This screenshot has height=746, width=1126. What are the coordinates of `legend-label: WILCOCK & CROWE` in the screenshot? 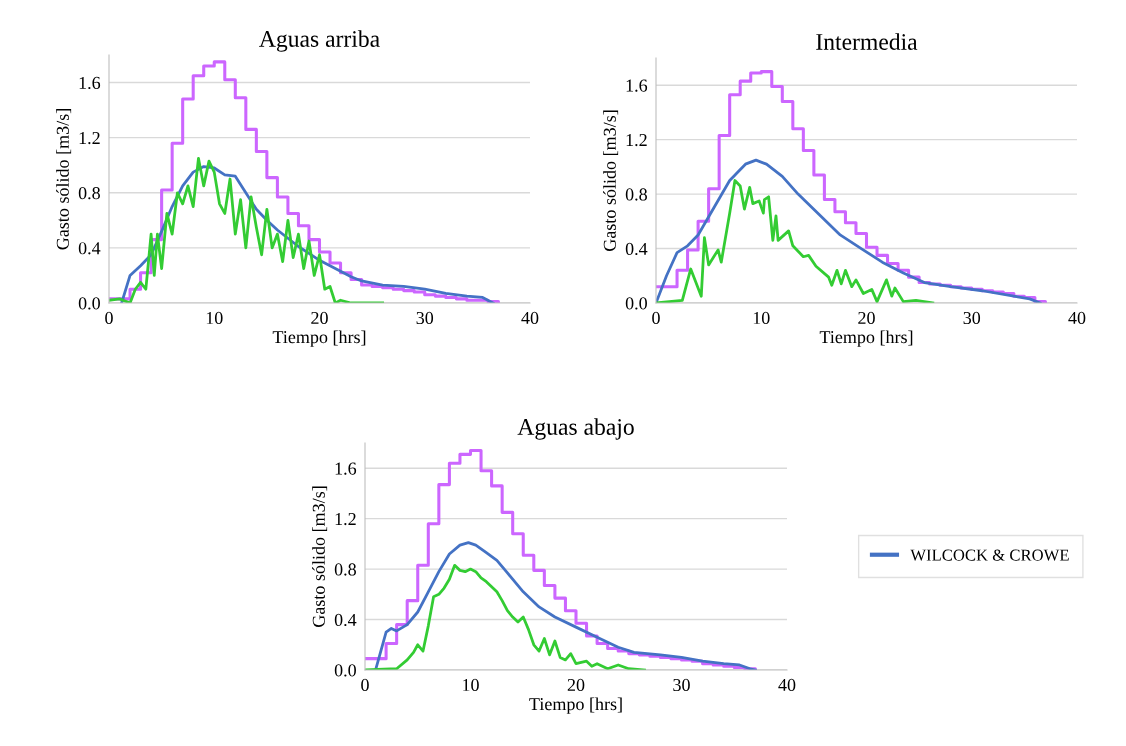 It's located at (989, 555).